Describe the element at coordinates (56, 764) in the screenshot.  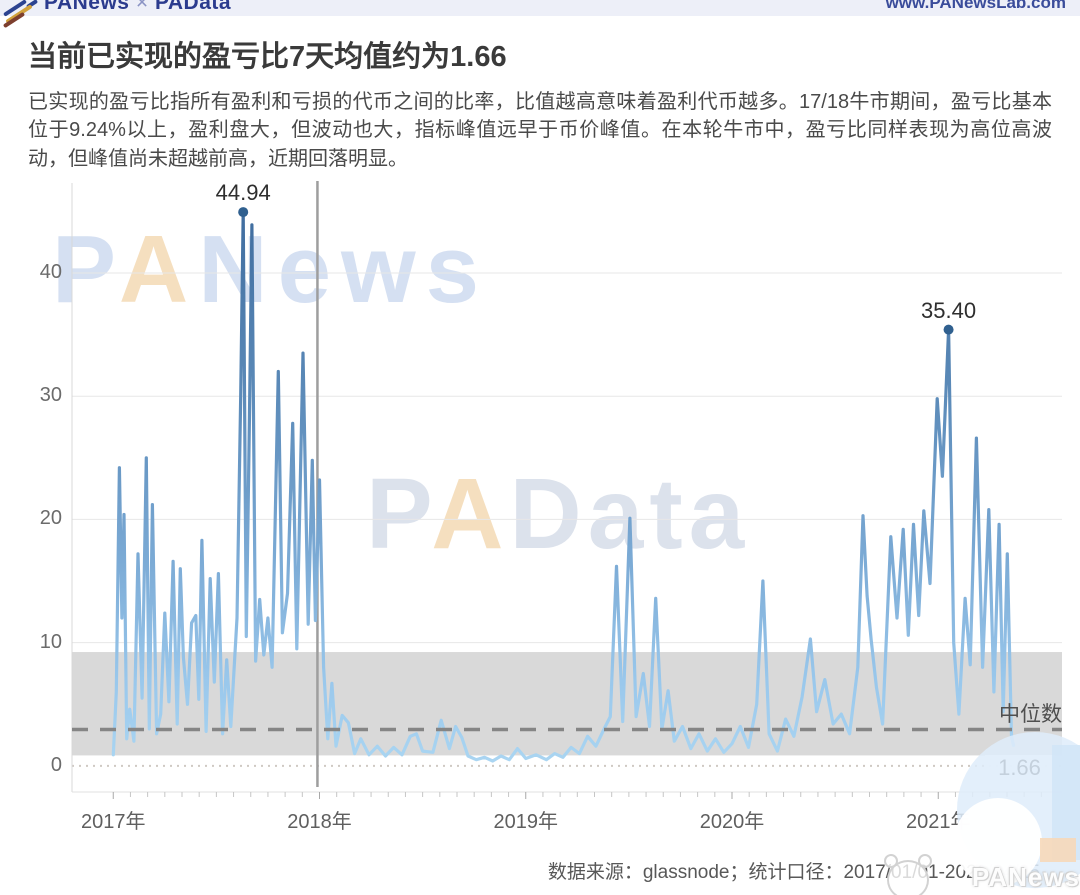
I see `y-tick-label: 0` at that location.